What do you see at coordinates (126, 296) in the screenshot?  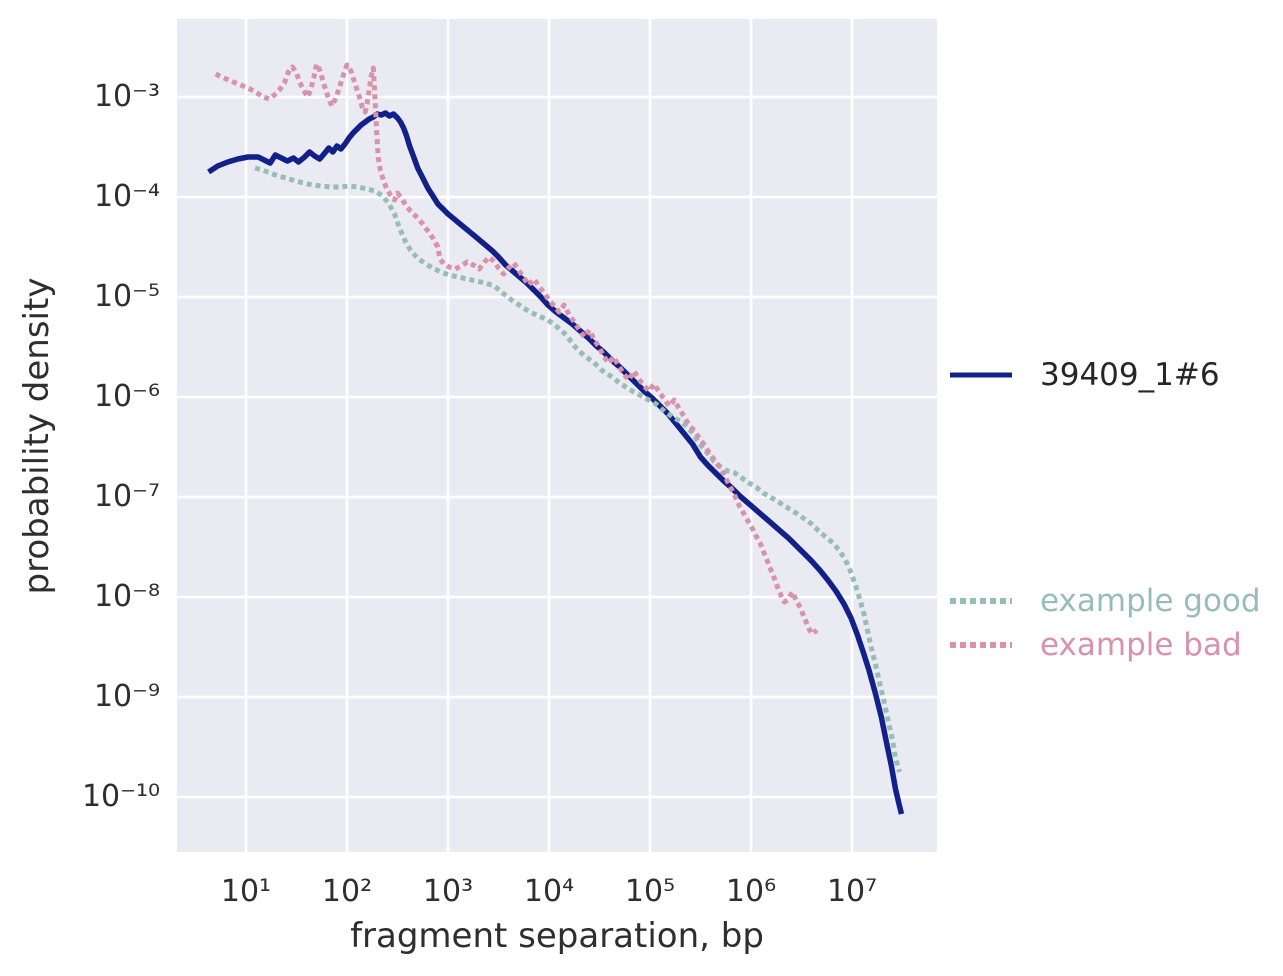 I see `y-tick-label: 10⁻⁵` at bounding box center [126, 296].